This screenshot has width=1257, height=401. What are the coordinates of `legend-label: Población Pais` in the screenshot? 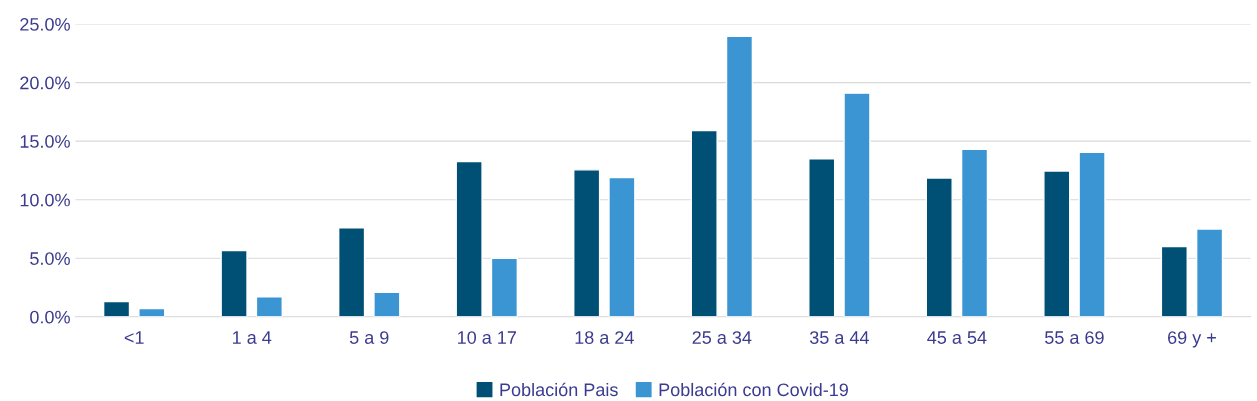 It's located at (559, 389).